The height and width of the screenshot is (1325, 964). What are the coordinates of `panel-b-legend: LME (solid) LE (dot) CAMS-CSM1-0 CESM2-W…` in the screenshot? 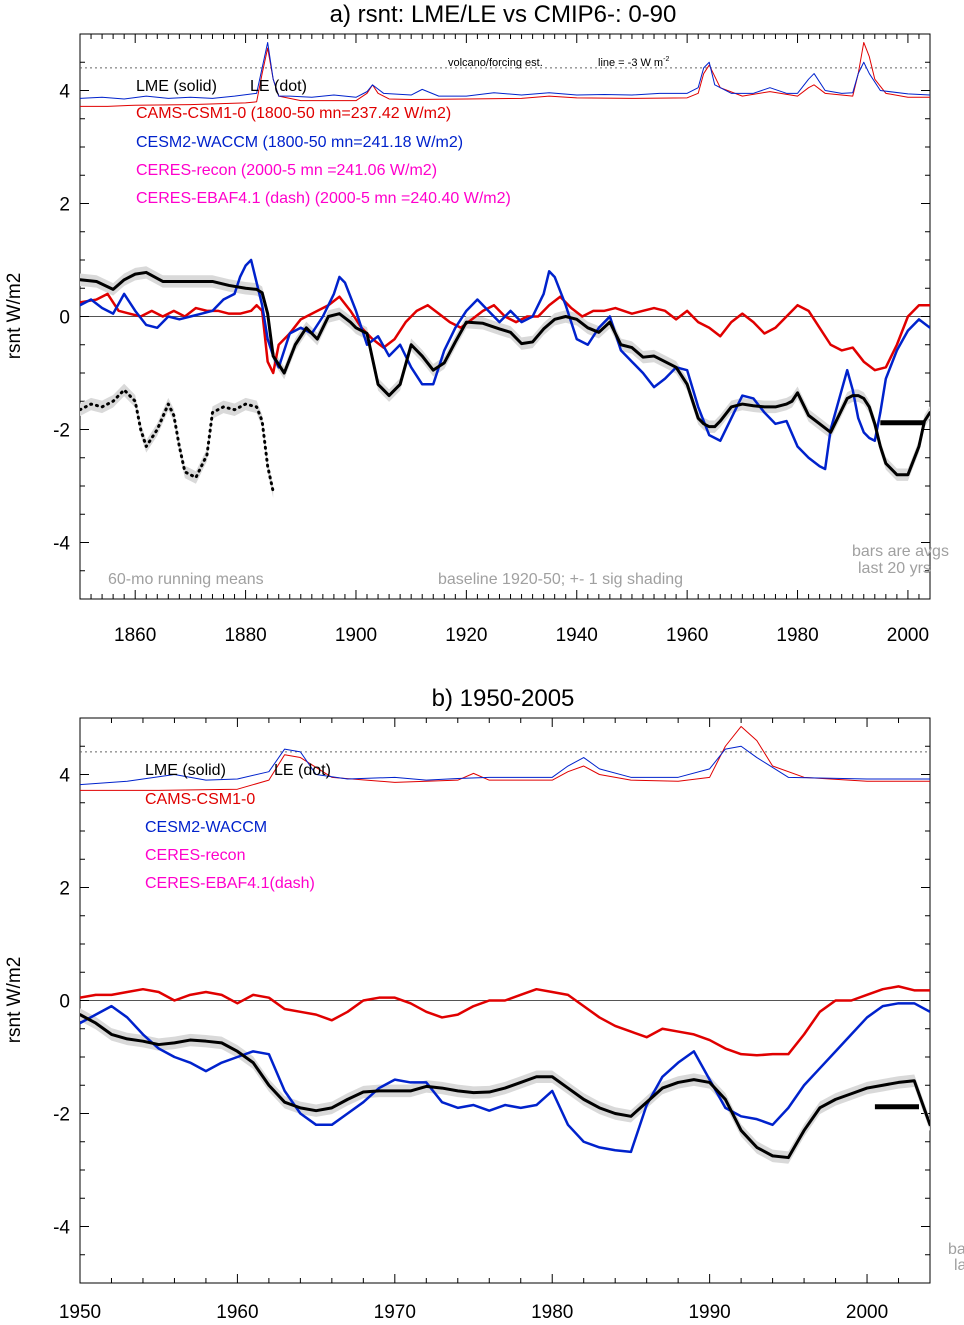 It's located at (238, 827).